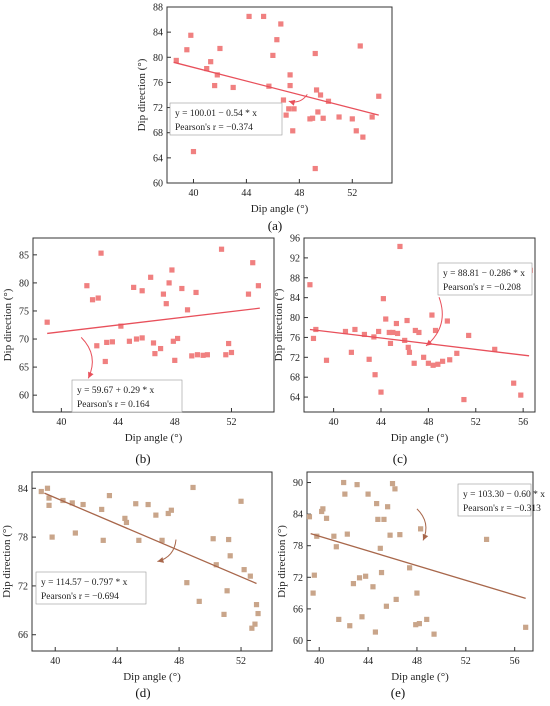  I want to click on x-tick-label: 44, so click(381, 422).